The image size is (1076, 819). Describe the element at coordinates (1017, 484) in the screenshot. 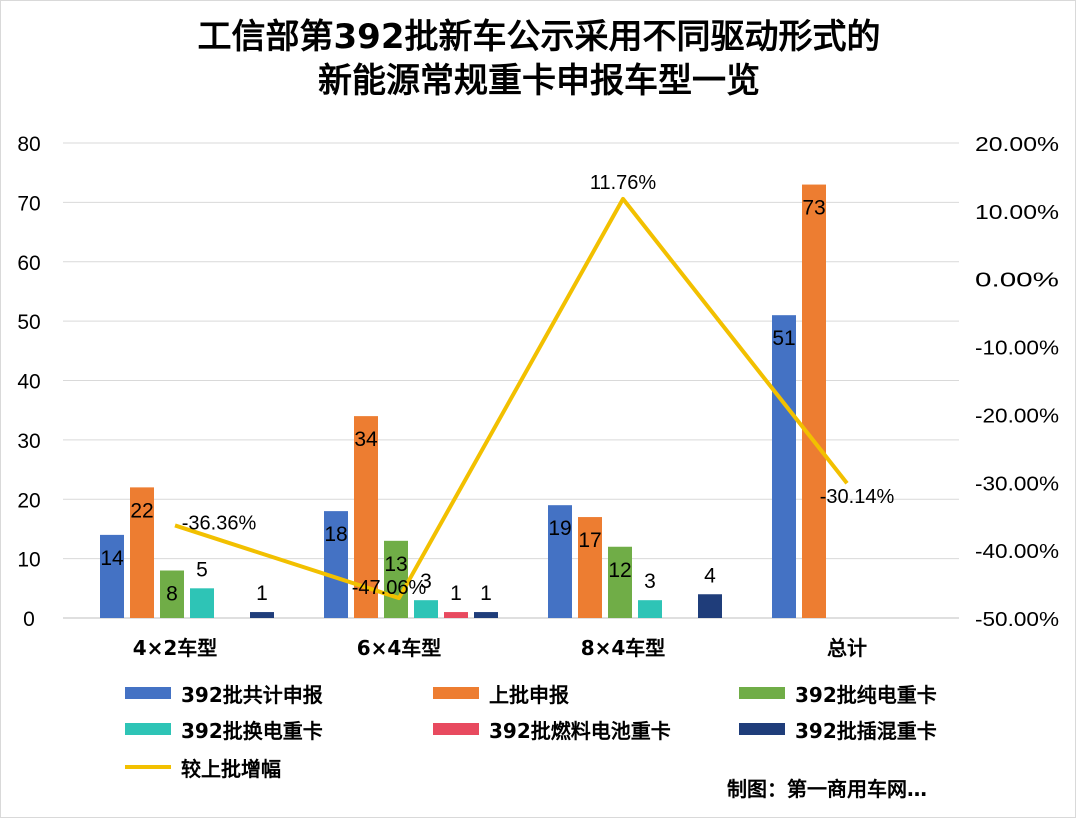

I see `right-axis-tick-label: -30.00%` at that location.